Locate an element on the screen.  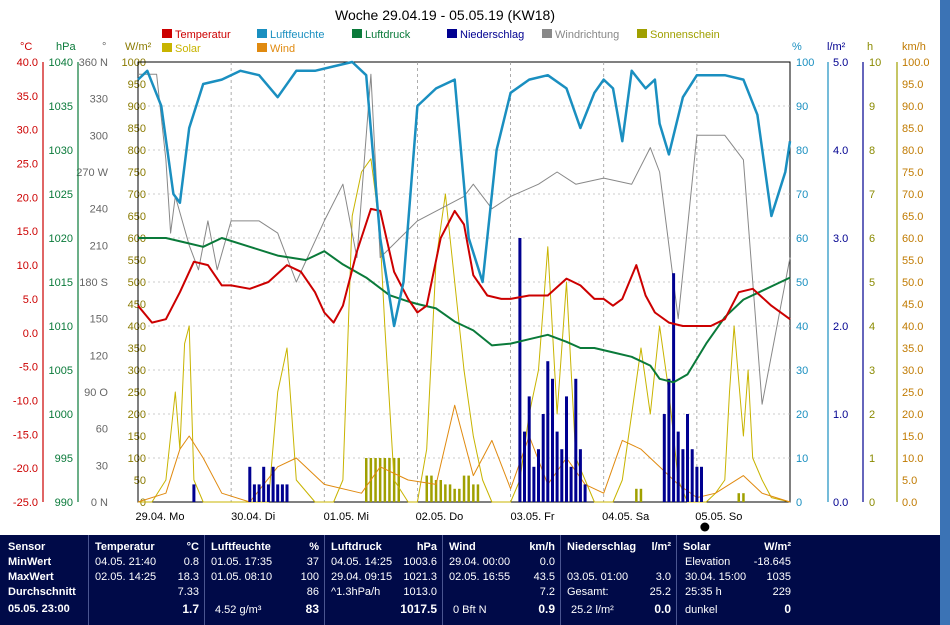
winddir-tick-label: 120 is located at coordinates (99, 356).